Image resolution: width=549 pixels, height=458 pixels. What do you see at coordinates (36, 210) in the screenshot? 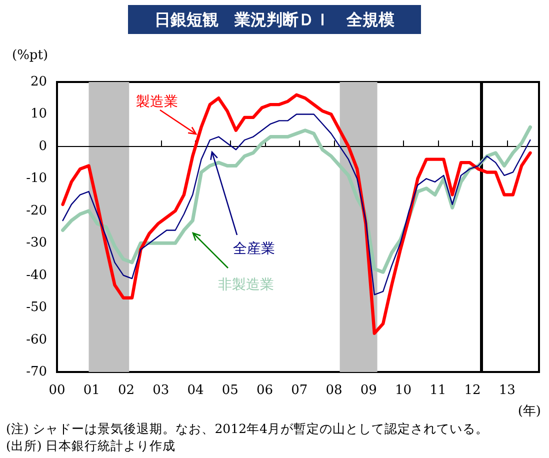
I see `y-tick-label: -20` at bounding box center [36, 210].